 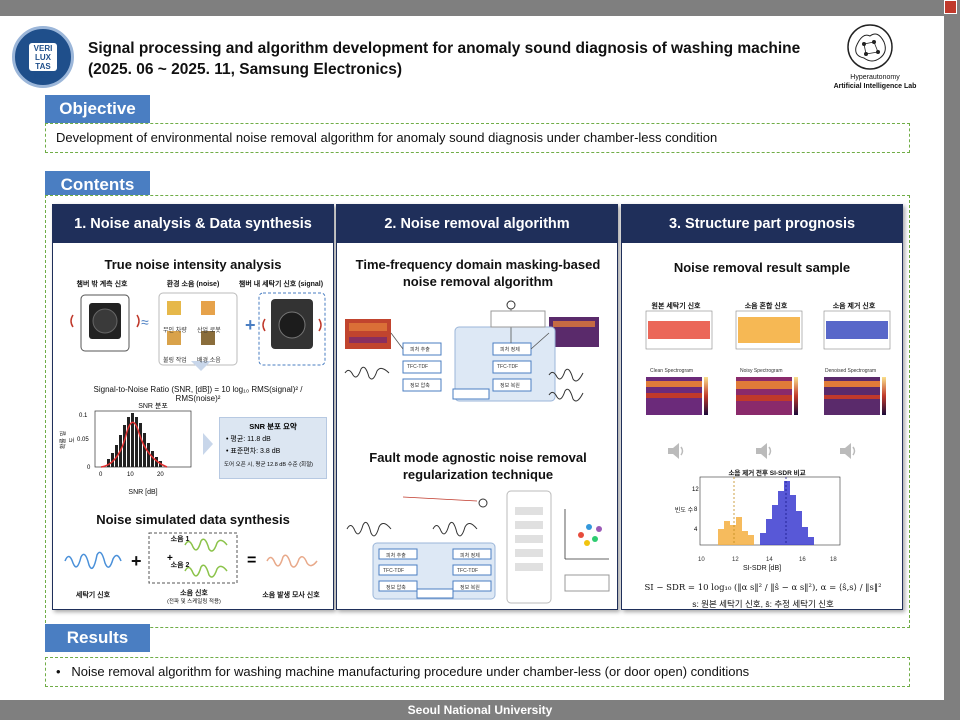 What do you see at coordinates (676, 306) in the screenshot?
I see `plot-title-clean: 원본 세탁기 신호` at bounding box center [676, 306].